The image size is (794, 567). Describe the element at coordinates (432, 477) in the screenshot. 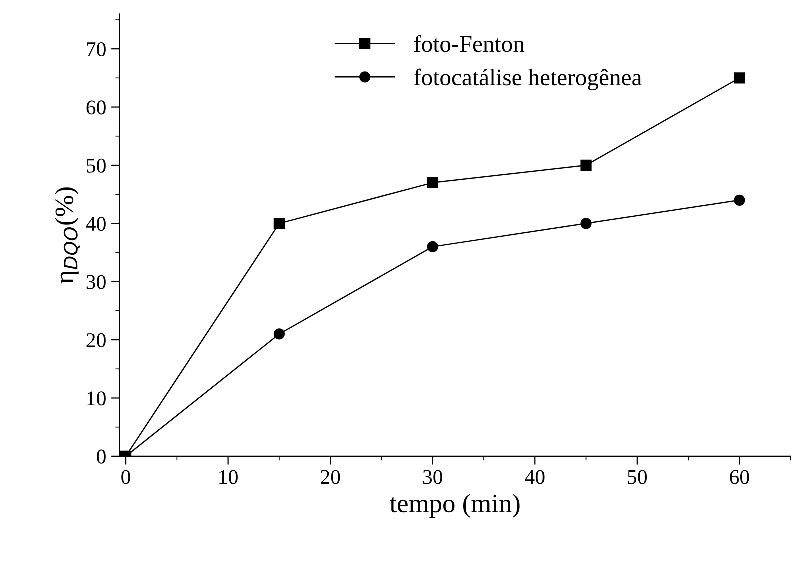

I see `x-tick-label: 30` at that location.